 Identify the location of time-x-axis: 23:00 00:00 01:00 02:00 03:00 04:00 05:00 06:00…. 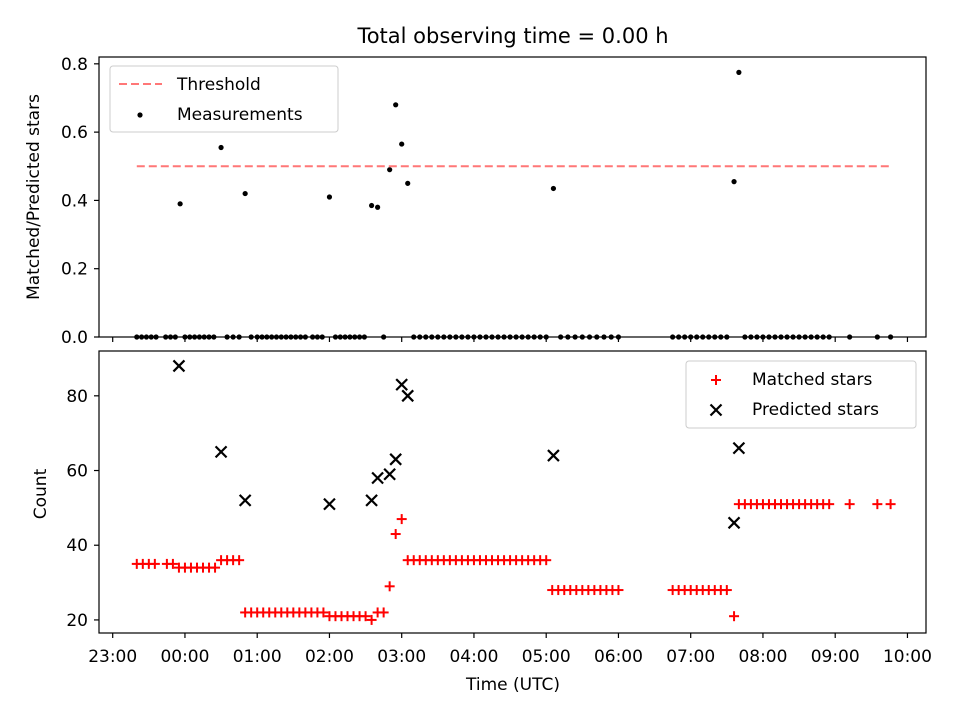
(510, 650).